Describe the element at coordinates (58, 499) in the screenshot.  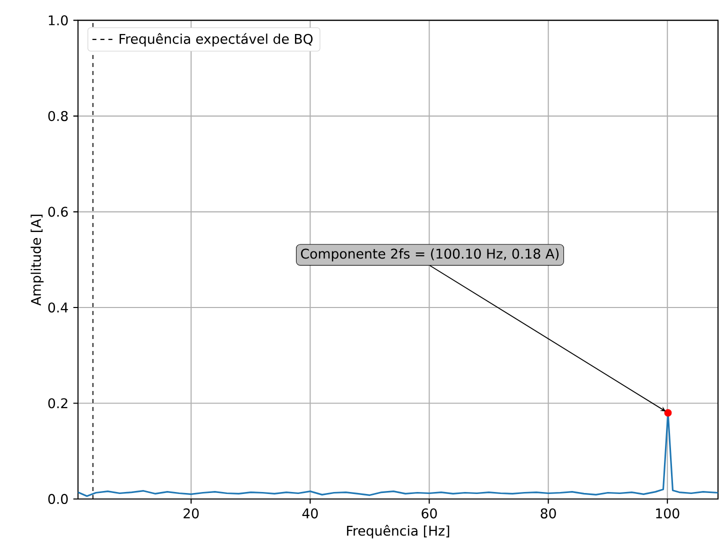
I see `y-tick-label: 0.0` at that location.